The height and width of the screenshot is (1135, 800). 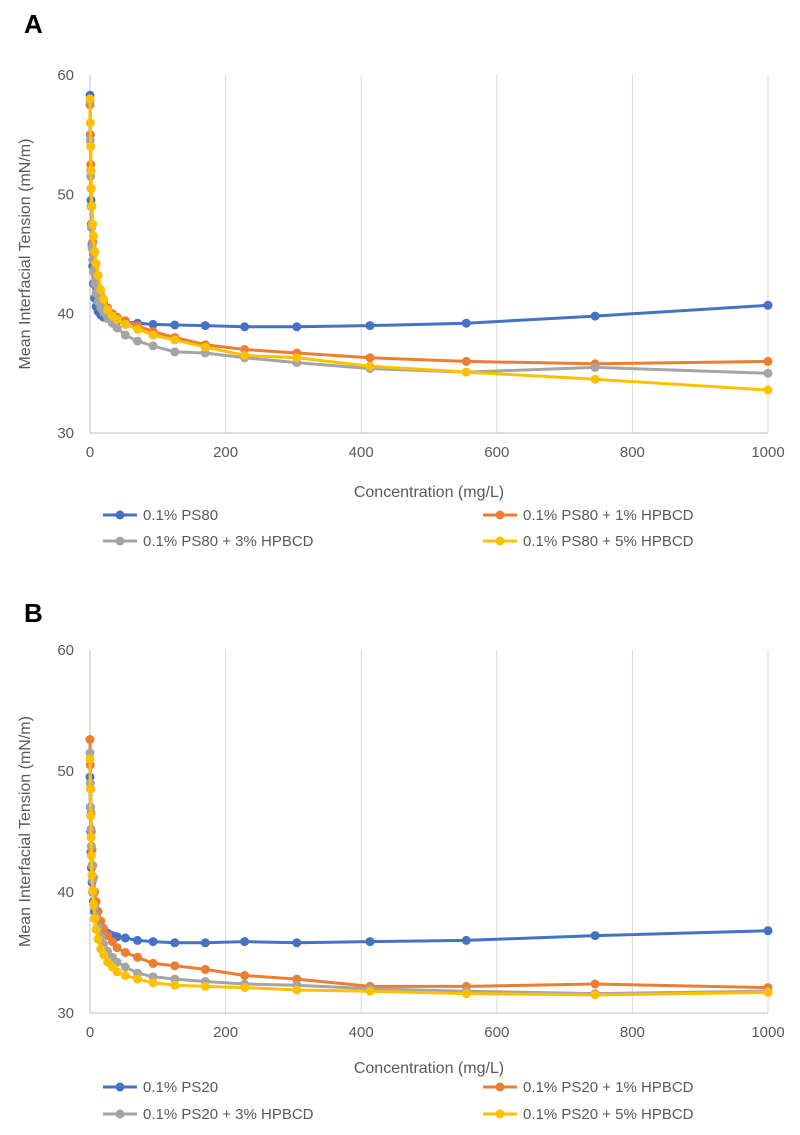 I want to click on series-line, so click(x=428, y=860).